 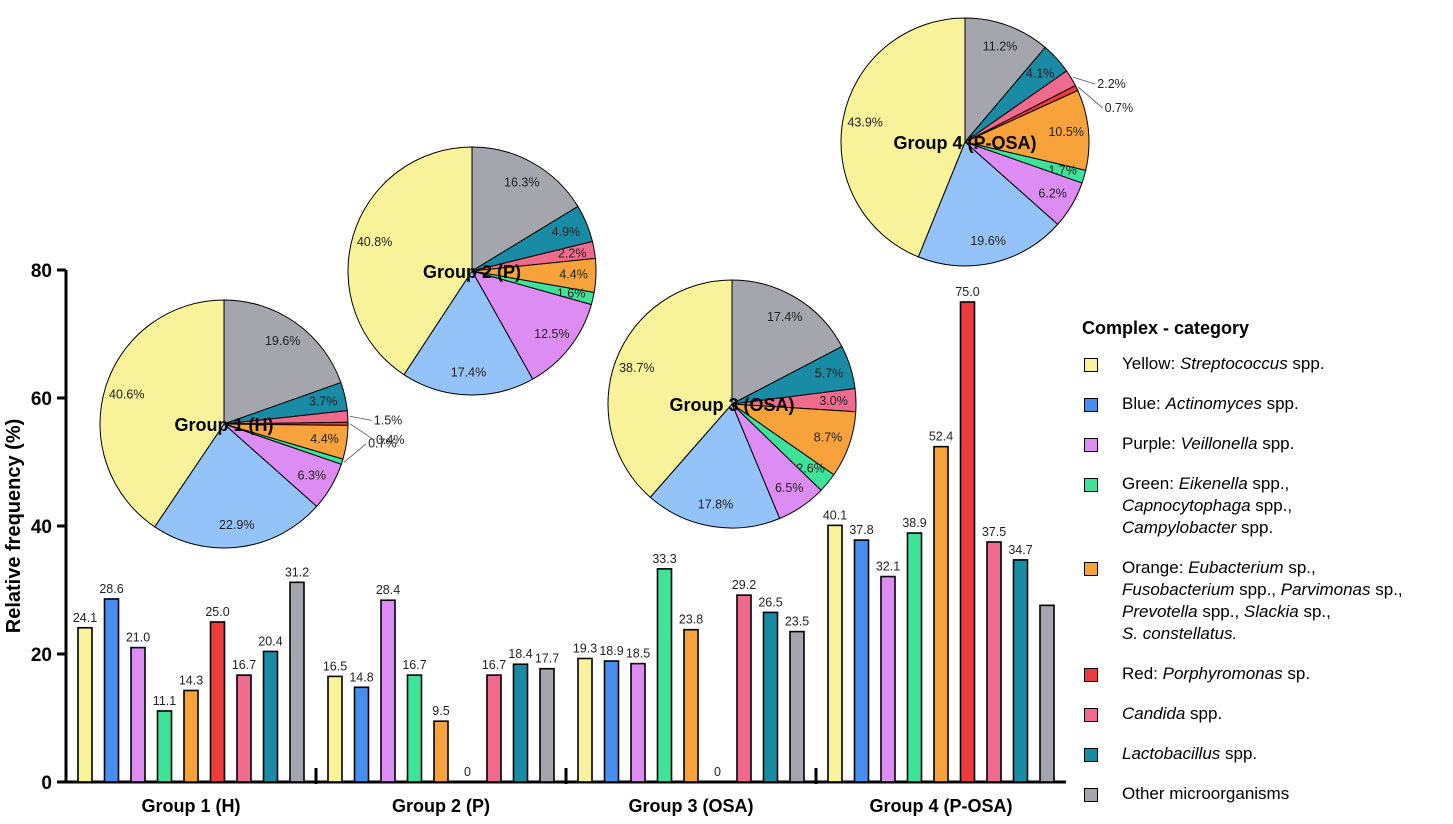 What do you see at coordinates (138, 714) in the screenshot?
I see `bar-purple` at bounding box center [138, 714].